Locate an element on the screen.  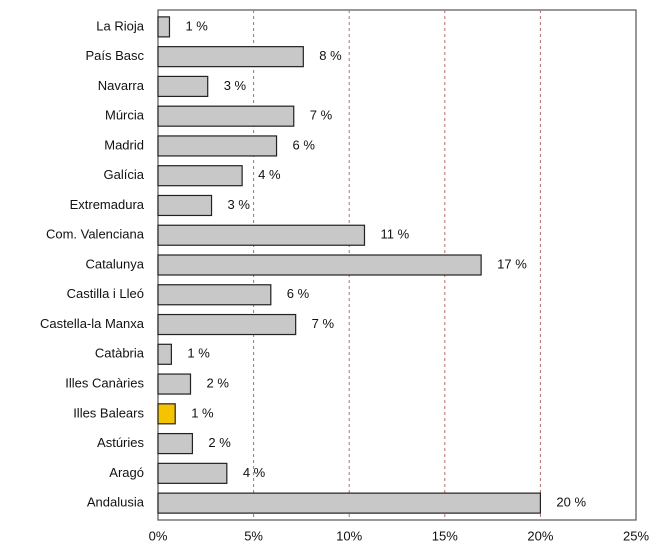
x-tick-label: 15% is located at coordinates (445, 535).